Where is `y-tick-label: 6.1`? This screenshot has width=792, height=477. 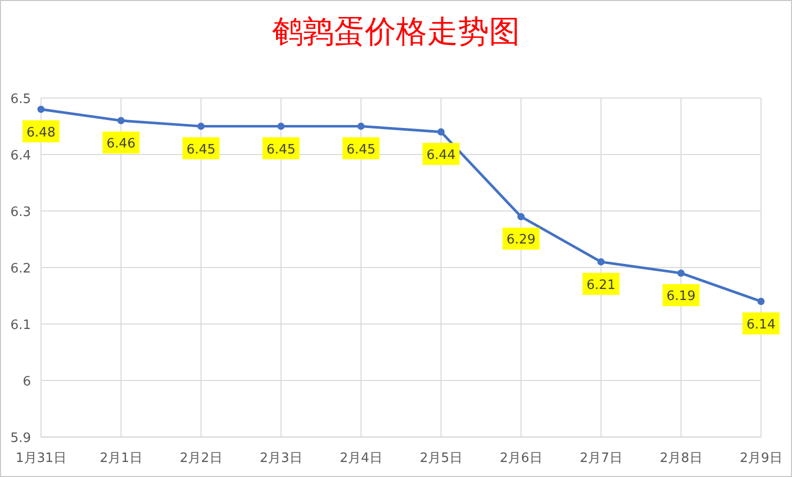 y-tick-label: 6.1 is located at coordinates (20, 325).